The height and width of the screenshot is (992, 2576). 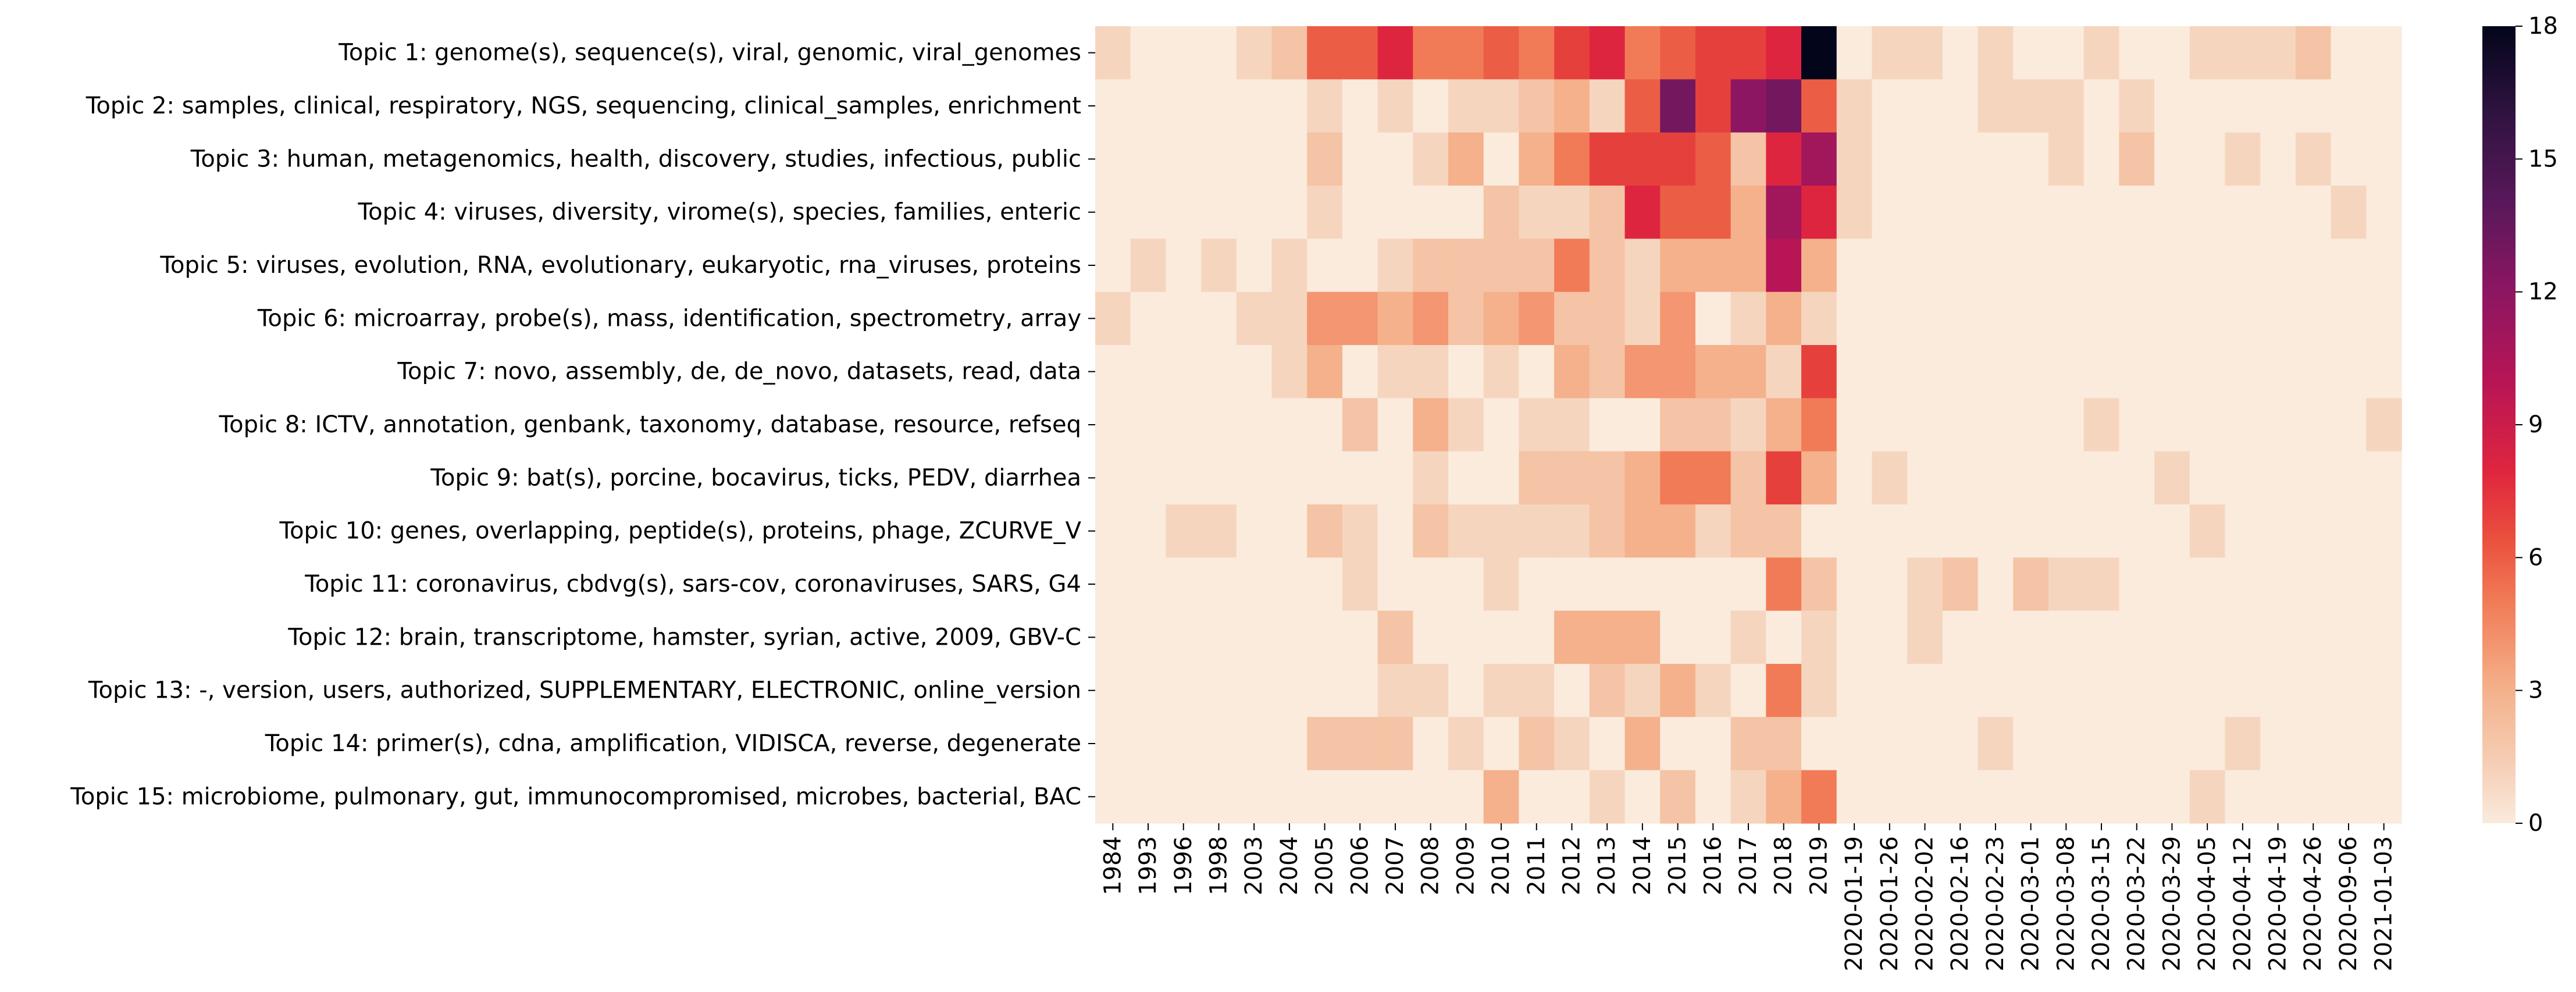 I want to click on colorbar: 0 3 6 9 12 15 18, so click(x=2520, y=425).